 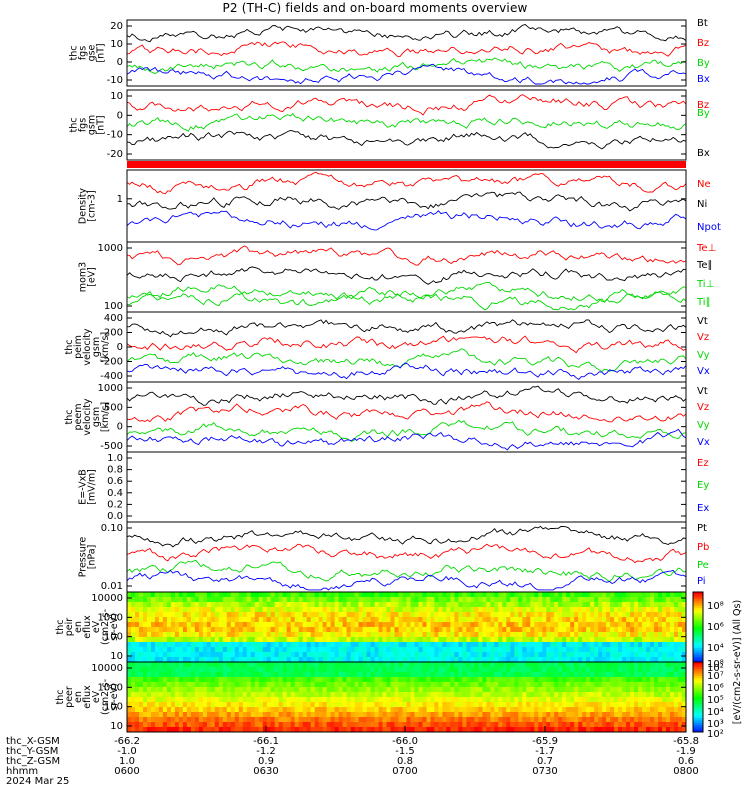 I want to click on series-line-Npot, so click(x=406, y=220).